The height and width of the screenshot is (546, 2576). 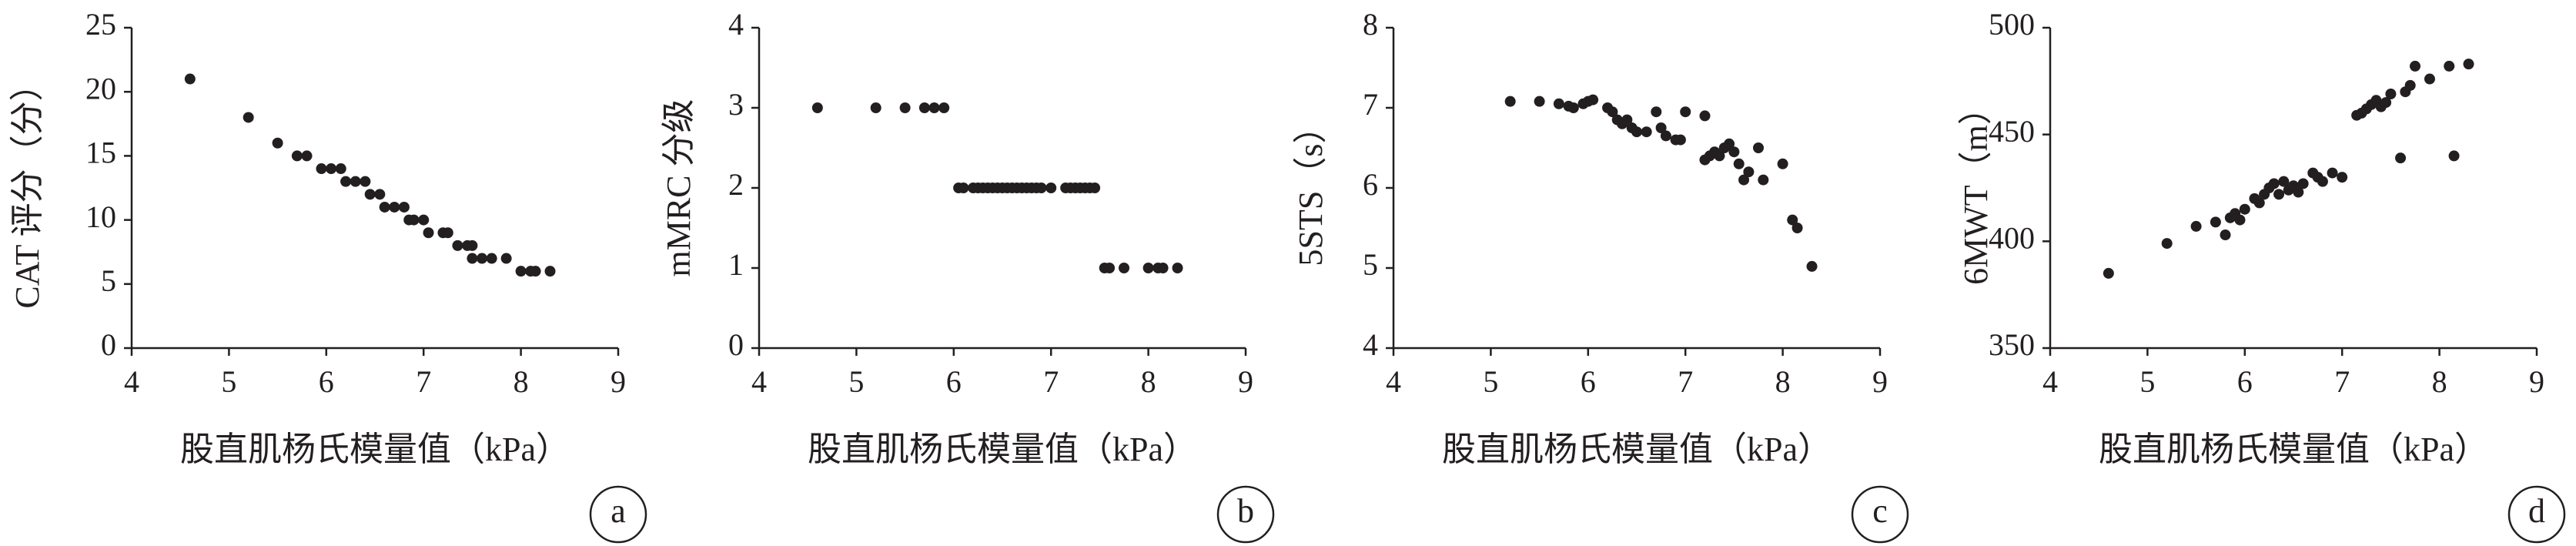 I want to click on y-tick-label: 500, so click(x=2012, y=25).